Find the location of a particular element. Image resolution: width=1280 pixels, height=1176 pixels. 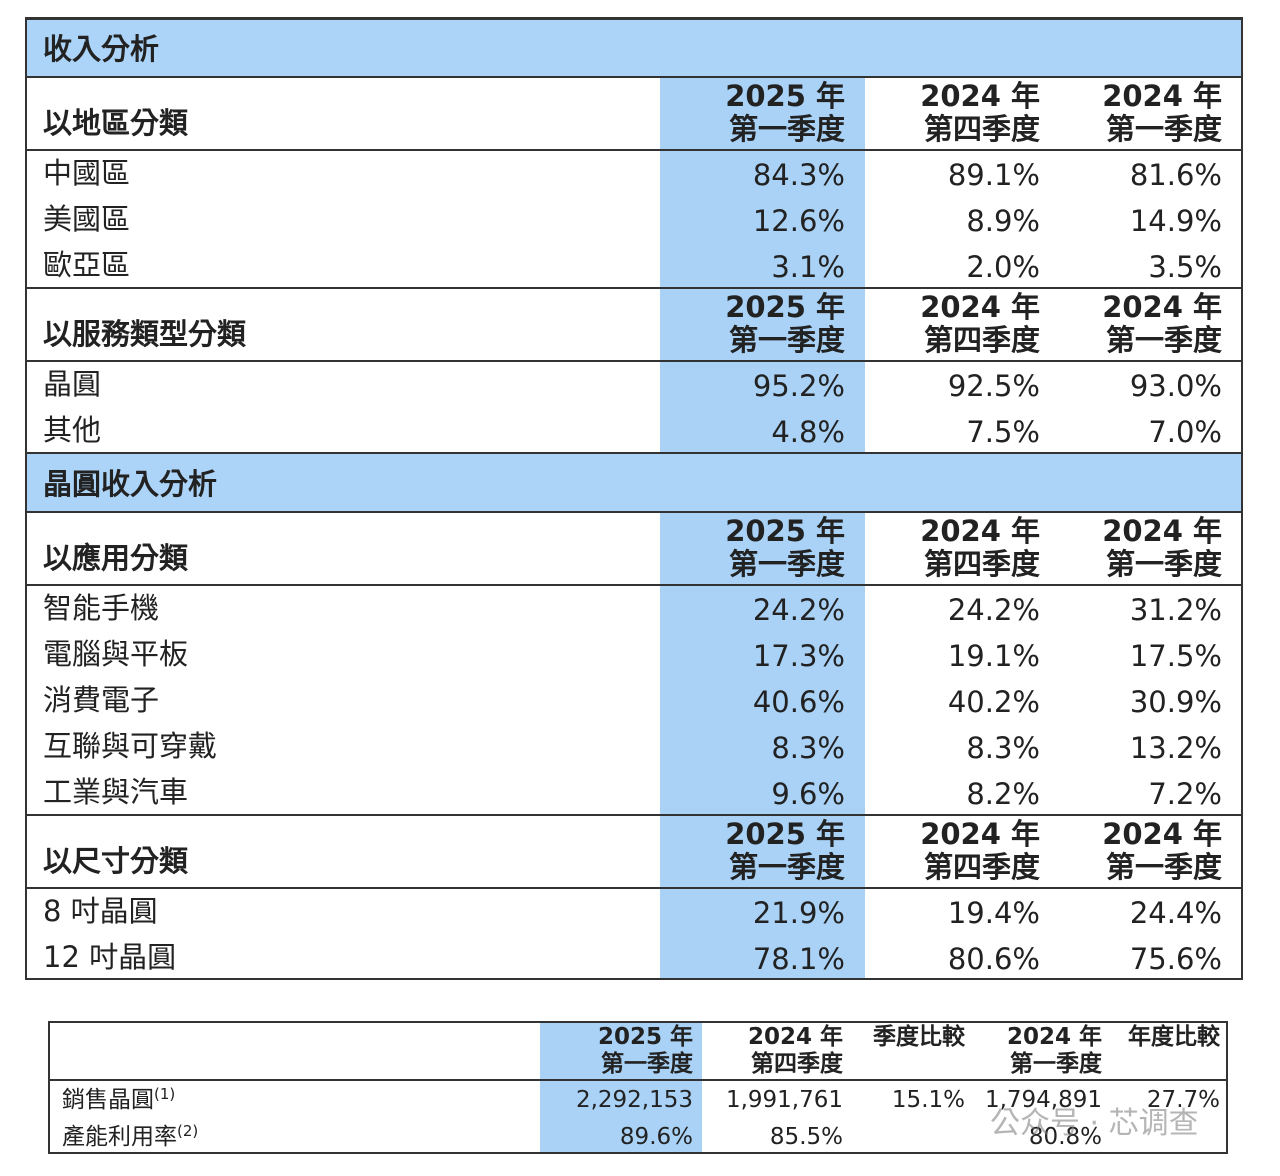

cell-value: 1,794,891 is located at coordinates (1043, 1100).